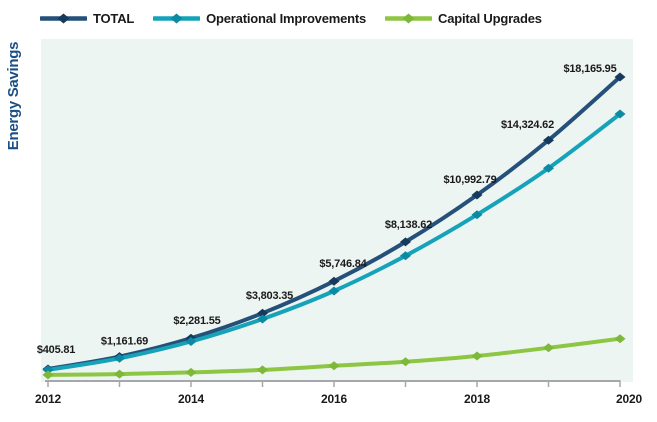  What do you see at coordinates (269, 296) in the screenshot?
I see `data-point-label: $3,803.35` at bounding box center [269, 296].